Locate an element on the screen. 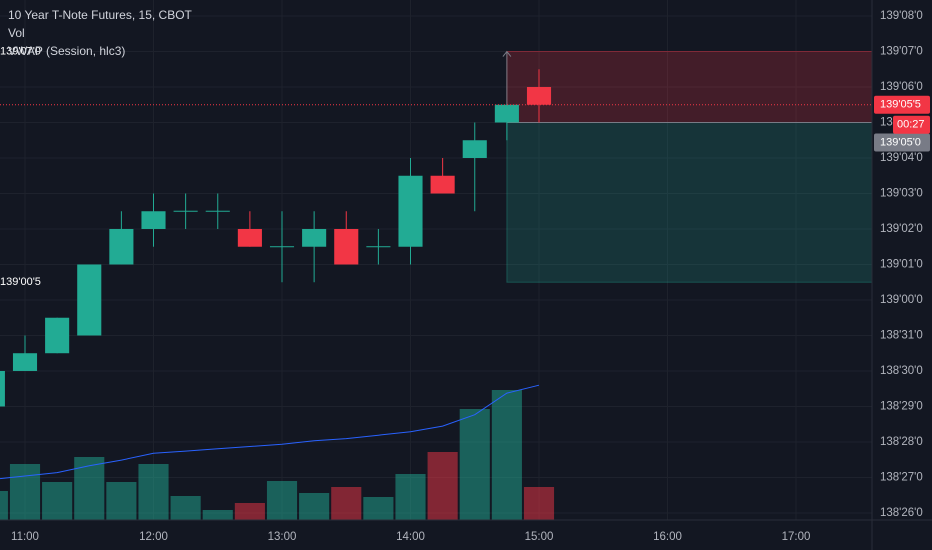 This screenshot has width=932, height=550. y-tick-label: 139'00'0 is located at coordinates (901, 300).